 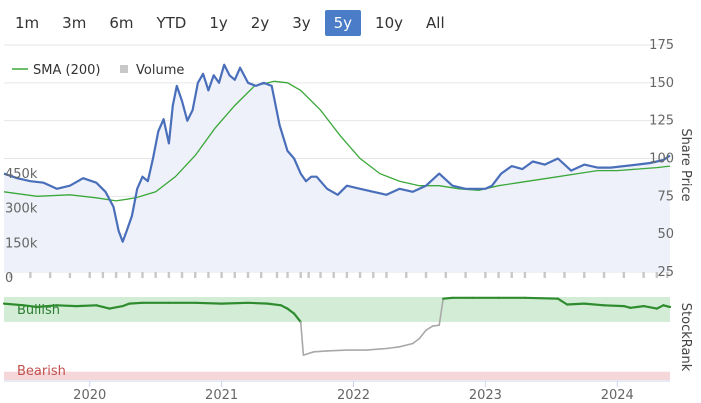 I want to click on range-button-3m: 3m, so click(x=74, y=23).